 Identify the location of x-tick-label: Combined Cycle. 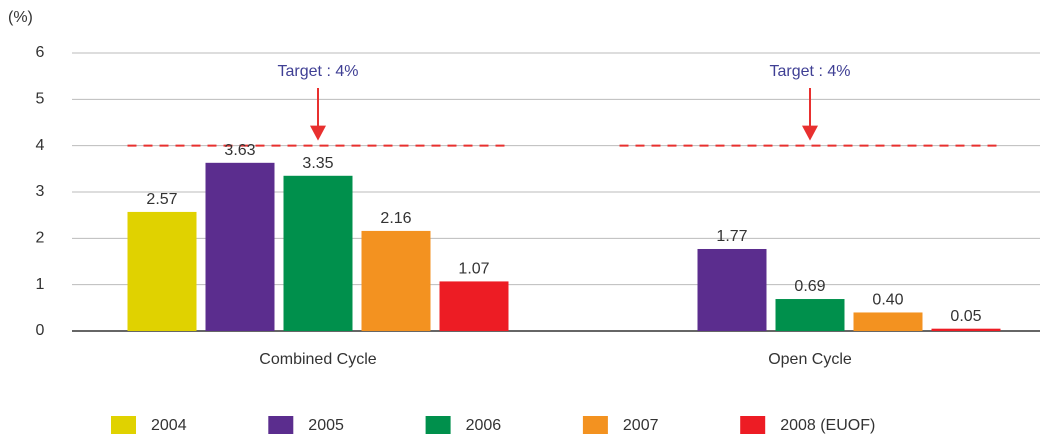
(317, 359).